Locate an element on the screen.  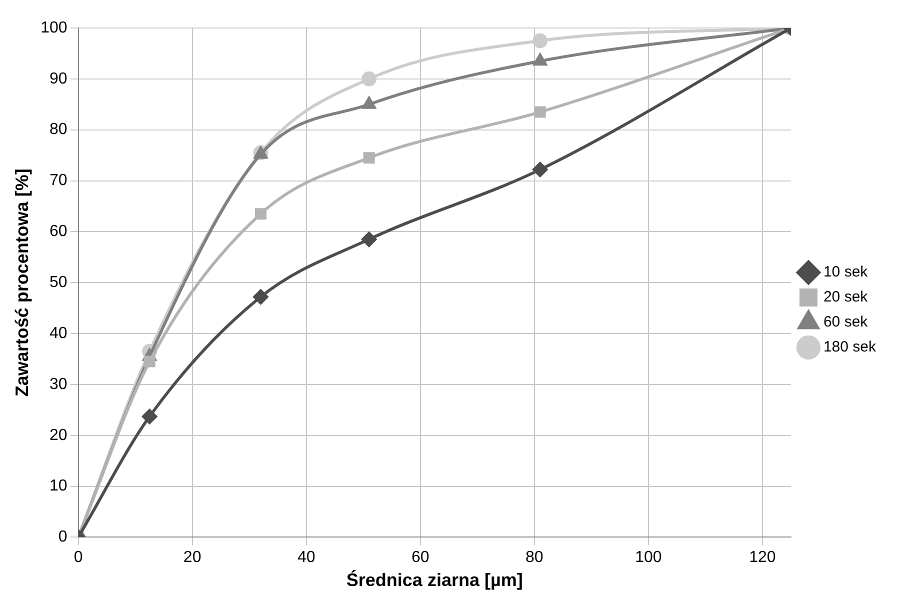
y-axis-title: Zawartość procentowa [%] is located at coordinates (22, 282).